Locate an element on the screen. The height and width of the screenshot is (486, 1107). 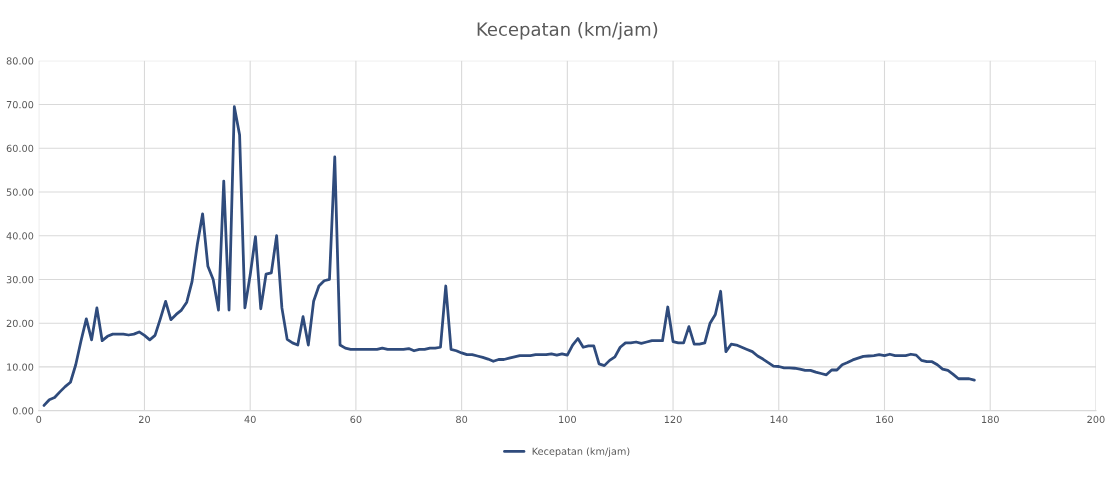
x-tick-label: 20 is located at coordinates (144, 419).